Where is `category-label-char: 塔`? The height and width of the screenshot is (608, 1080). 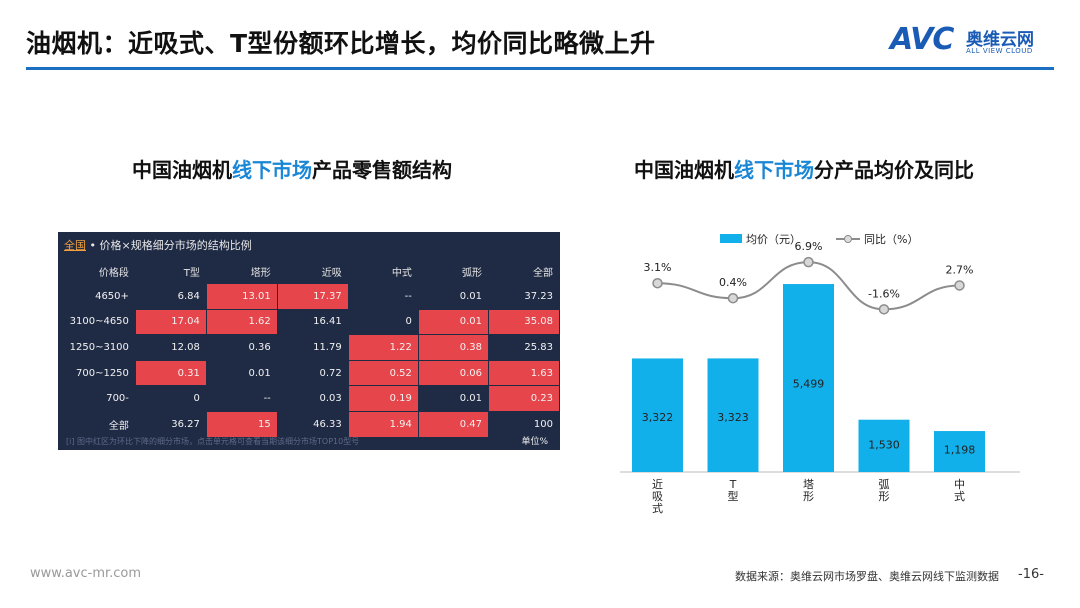 category-label-char: 塔 is located at coordinates (808, 484).